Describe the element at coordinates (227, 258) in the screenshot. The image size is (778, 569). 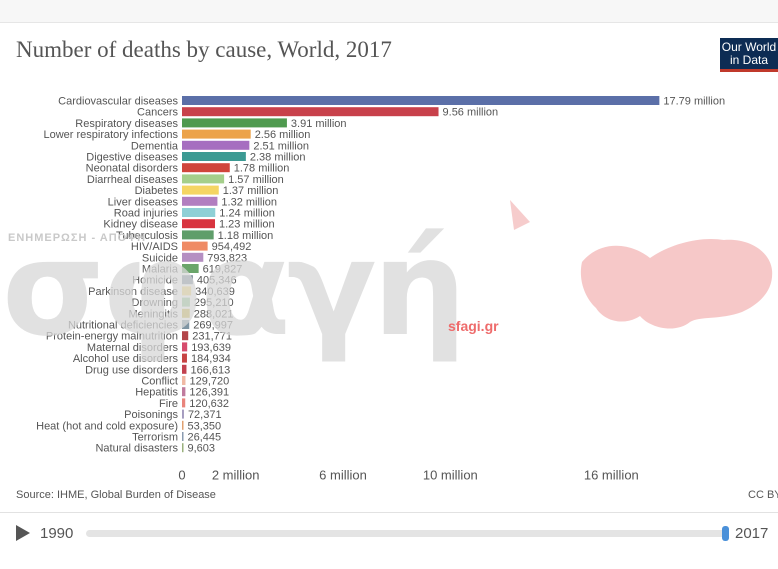
I see `value-label: 793,823` at that location.